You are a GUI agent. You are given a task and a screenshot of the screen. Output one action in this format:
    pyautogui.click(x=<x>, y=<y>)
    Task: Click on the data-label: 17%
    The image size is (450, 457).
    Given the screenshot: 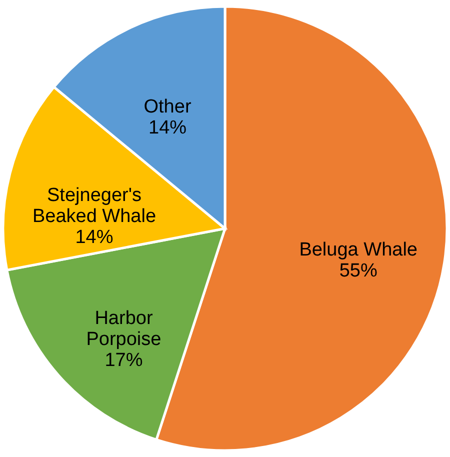 What is the action you would take?
    pyautogui.click(x=123, y=360)
    